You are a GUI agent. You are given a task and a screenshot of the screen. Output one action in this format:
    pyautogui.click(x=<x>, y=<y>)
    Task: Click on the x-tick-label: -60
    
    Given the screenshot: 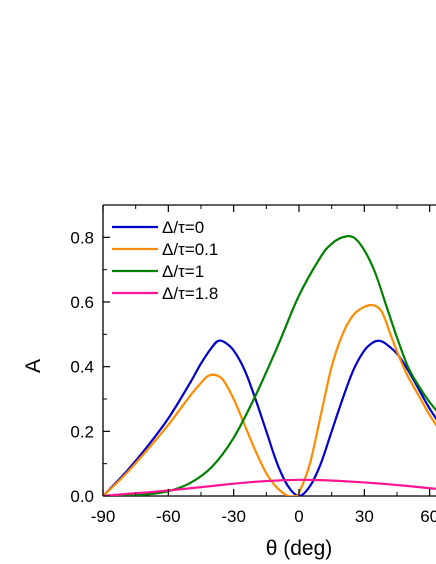 What is the action you would take?
    pyautogui.click(x=168, y=516)
    